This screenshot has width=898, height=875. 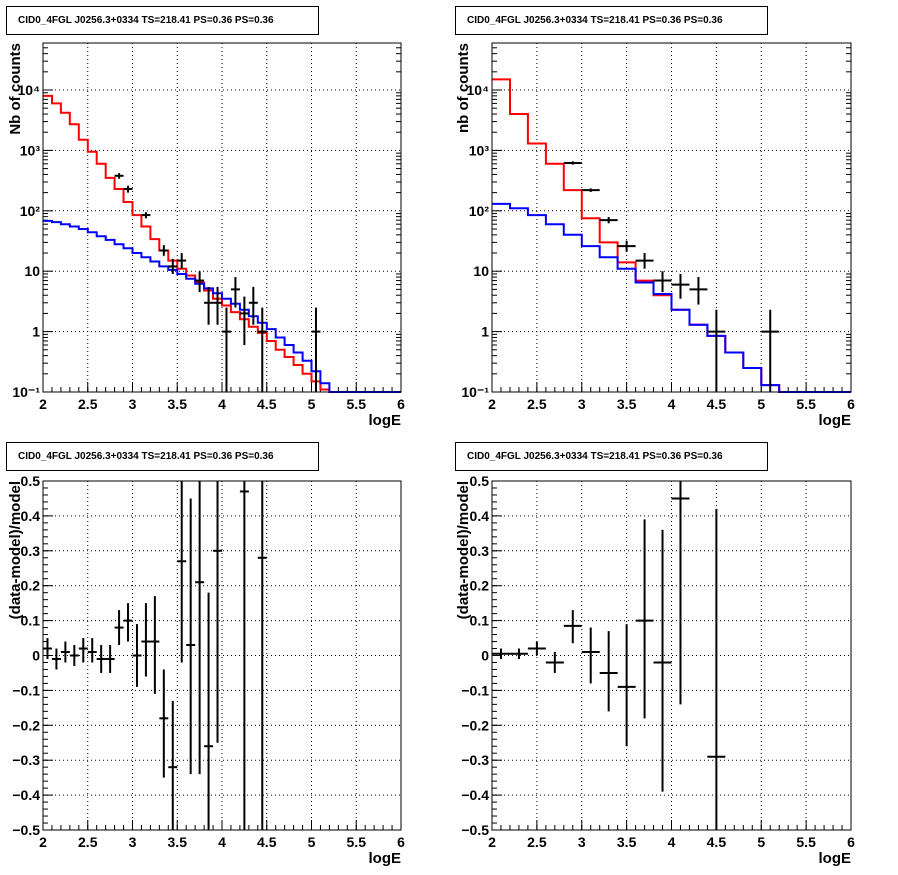 I want to click on y-tick-label: 0.5, so click(x=480, y=481).